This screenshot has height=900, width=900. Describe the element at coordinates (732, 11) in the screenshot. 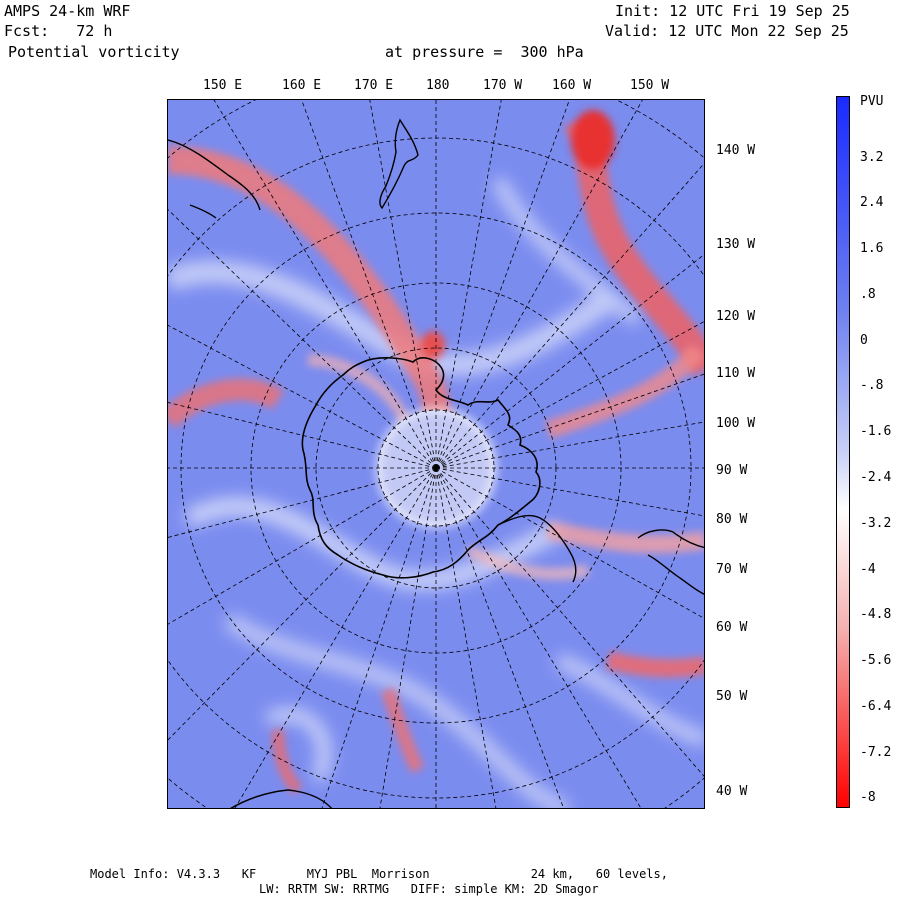

I see `init-time: Init: 12 UTC Fri 19 Sep 25` at that location.